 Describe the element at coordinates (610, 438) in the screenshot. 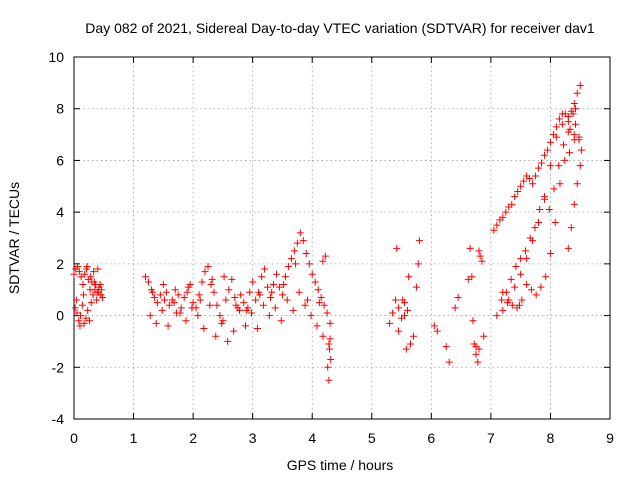

I see `x-tick-label: 9` at that location.